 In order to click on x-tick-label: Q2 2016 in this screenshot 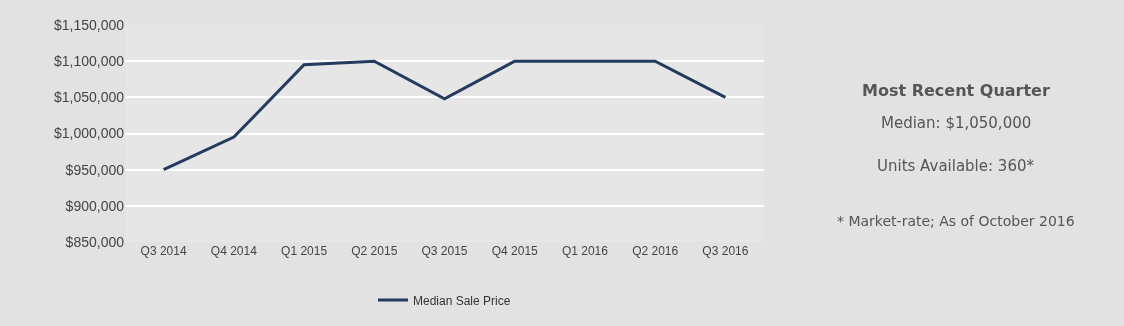, I will do `click(655, 251)`.